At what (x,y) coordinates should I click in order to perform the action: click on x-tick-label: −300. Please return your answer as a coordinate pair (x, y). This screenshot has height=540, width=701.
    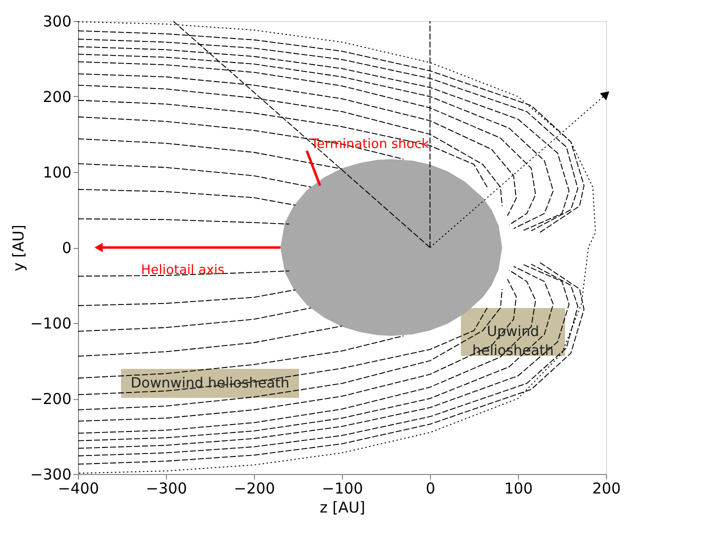
    Looking at the image, I should click on (167, 489).